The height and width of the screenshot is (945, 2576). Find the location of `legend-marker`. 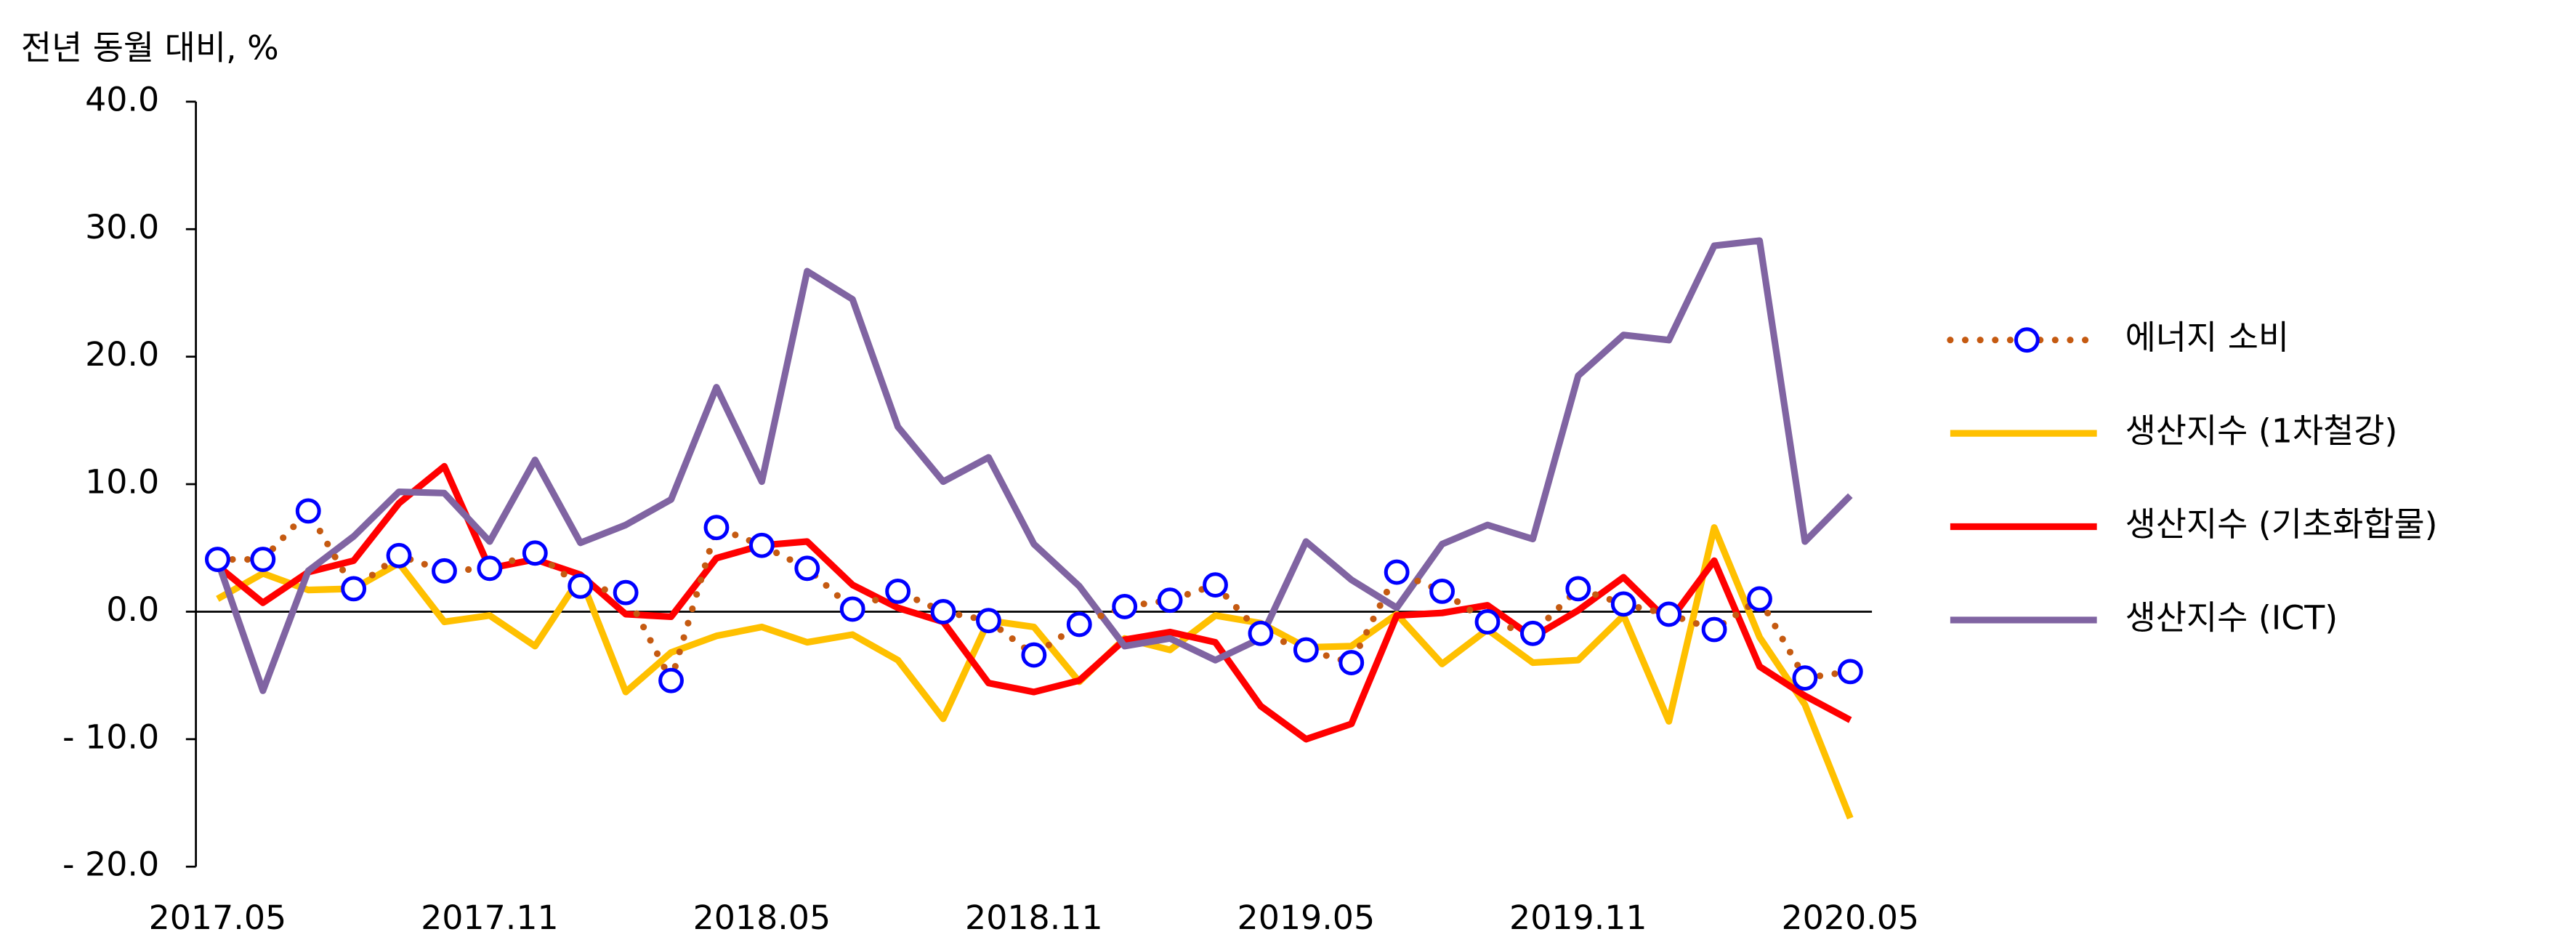

legend-marker is located at coordinates (2027, 340).